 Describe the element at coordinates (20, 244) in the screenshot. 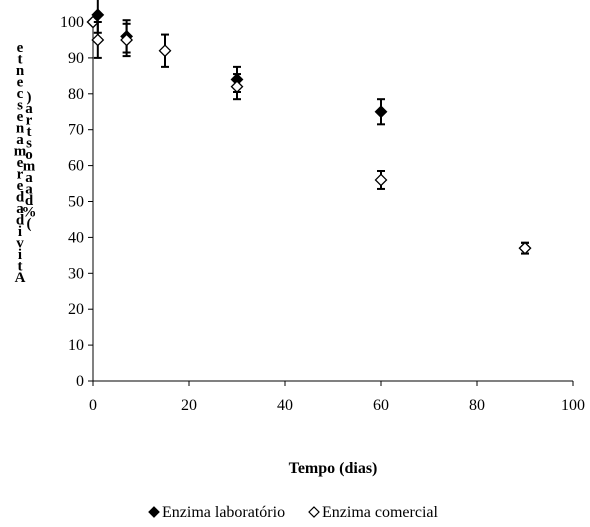

I see `y-axis-label-glyph: v` at that location.